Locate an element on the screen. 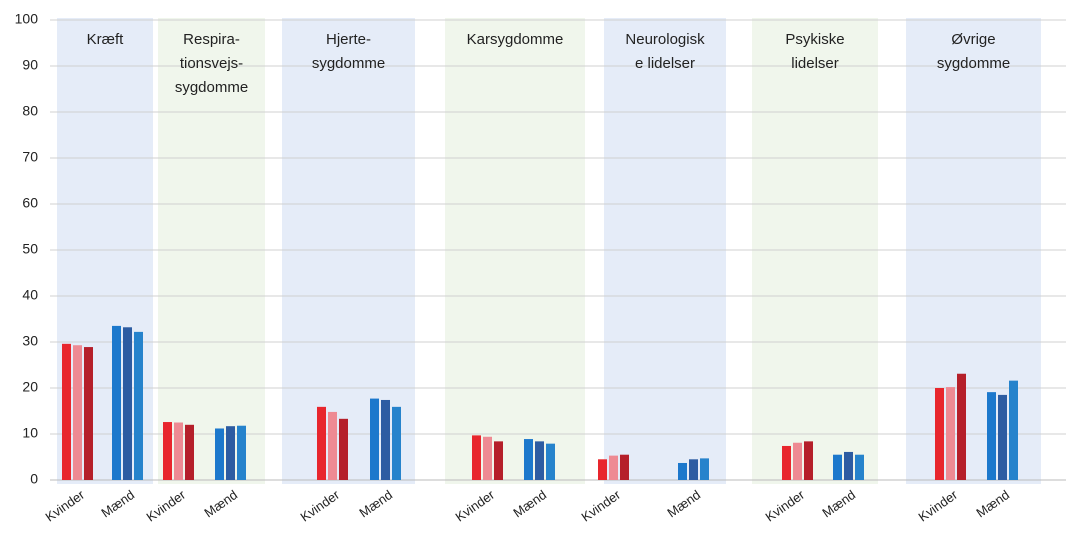  category-label: e lidelser is located at coordinates (665, 63).